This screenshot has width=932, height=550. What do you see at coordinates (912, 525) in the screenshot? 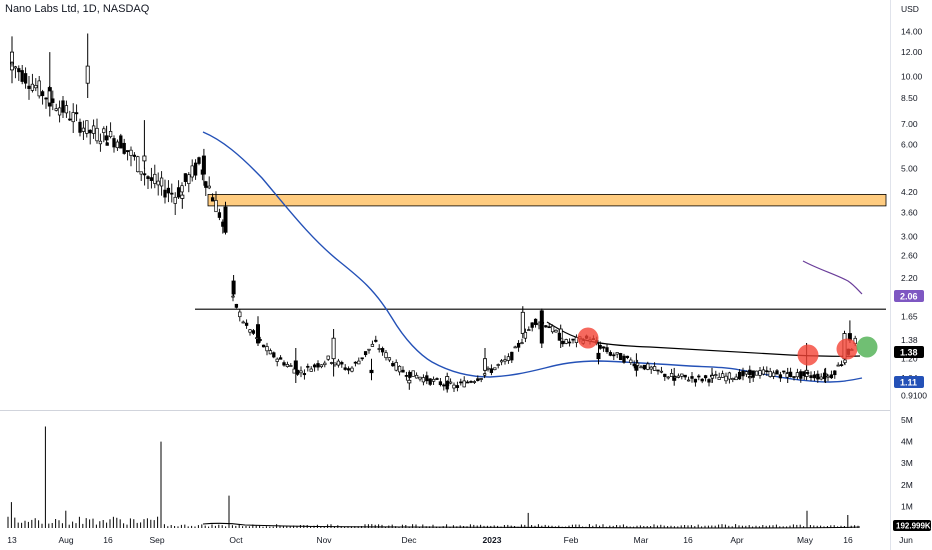
I see `volume-tag: 192.999K` at bounding box center [912, 525].